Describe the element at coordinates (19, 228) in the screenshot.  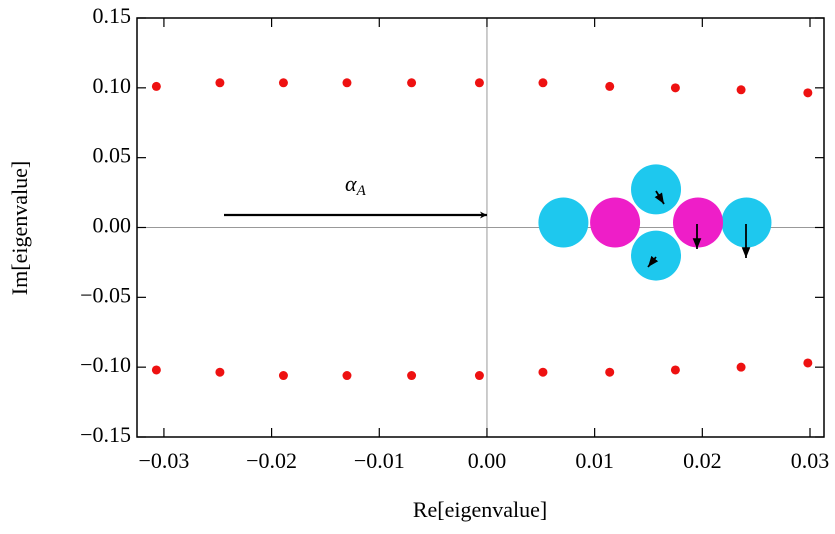
I see `y-axis-label: Im[eigenvalue]` at that location.